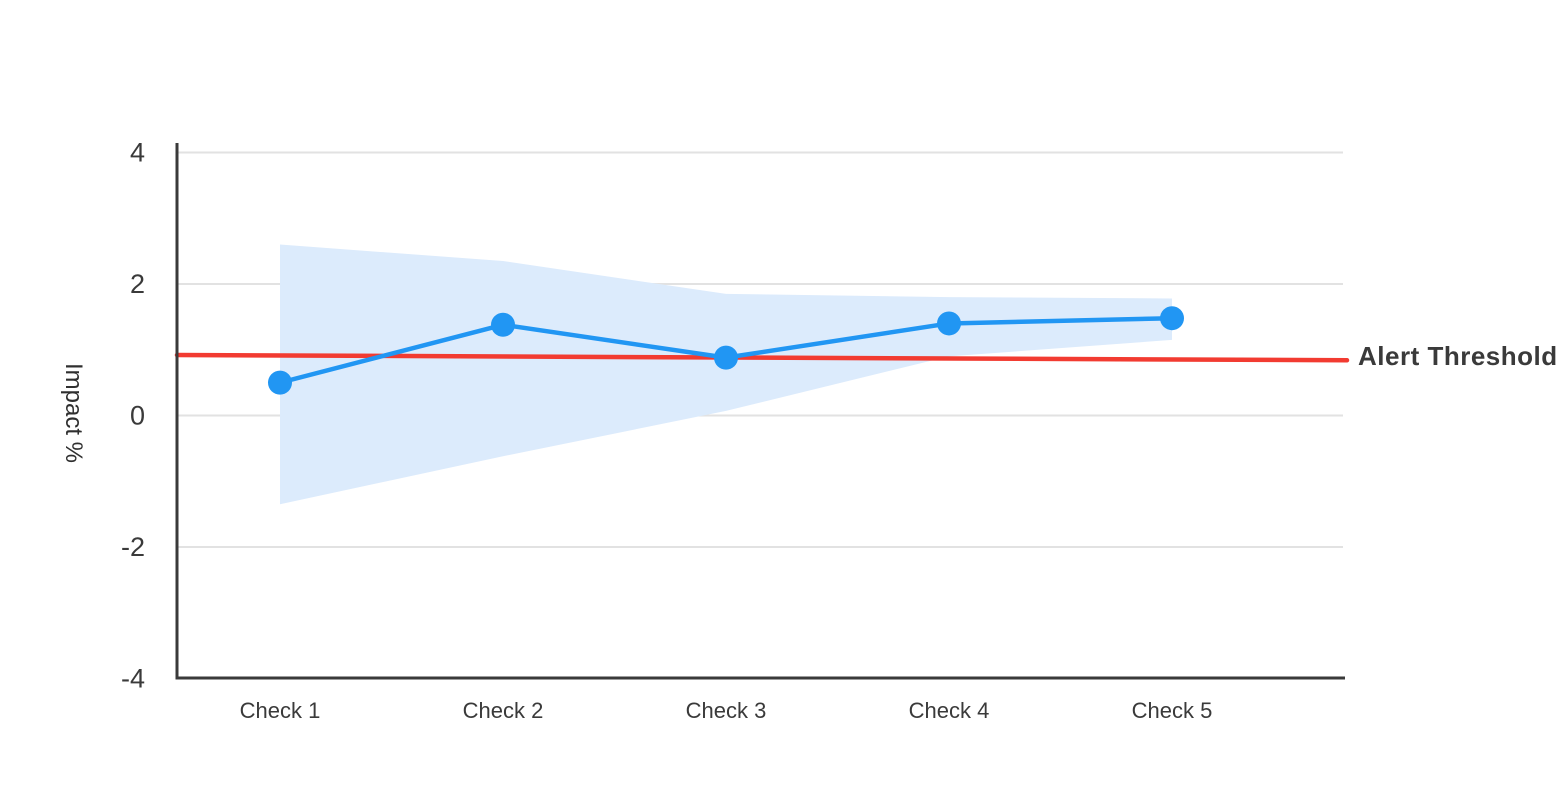 The height and width of the screenshot is (808, 1556). I want to click on x-category-label-3: Check 3, so click(726, 710).